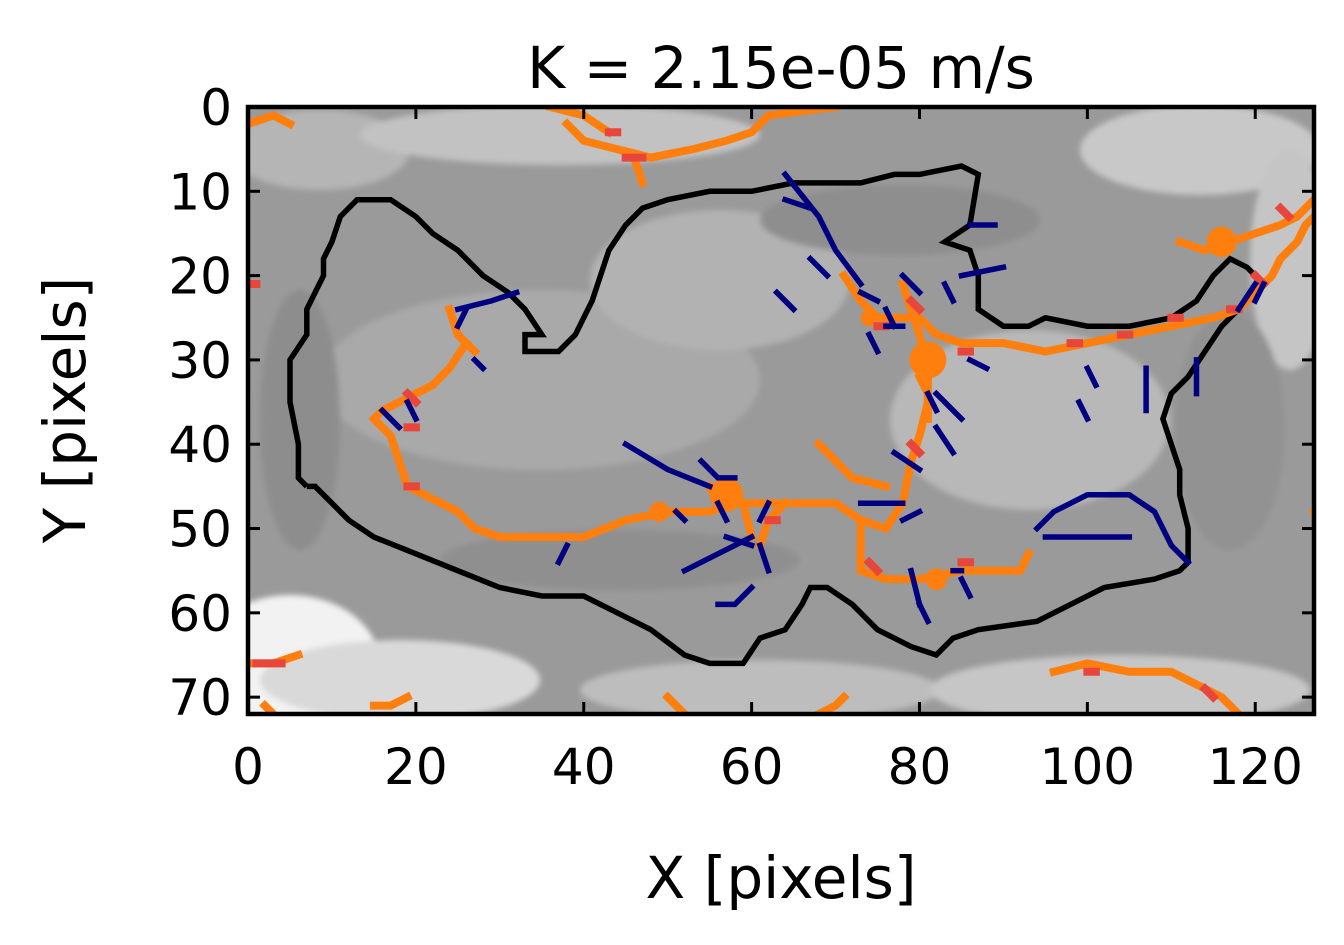 The image size is (1344, 945). I want to click on y-tick-label-10: 10, so click(200, 192).